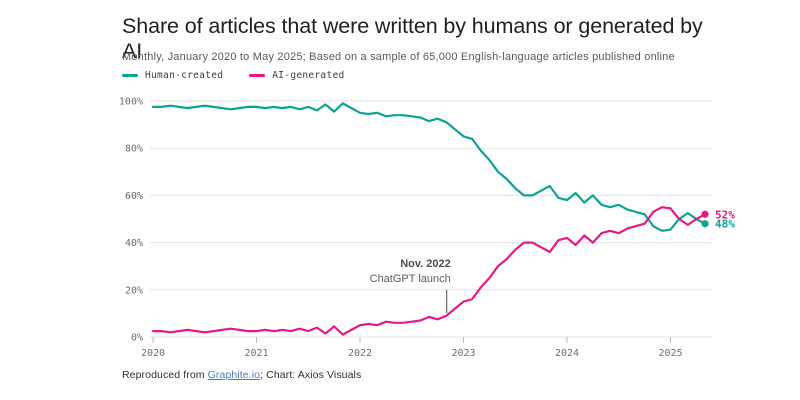 The height and width of the screenshot is (400, 800). Describe the element at coordinates (670, 353) in the screenshot. I see `x-tick-label: 2025` at that location.